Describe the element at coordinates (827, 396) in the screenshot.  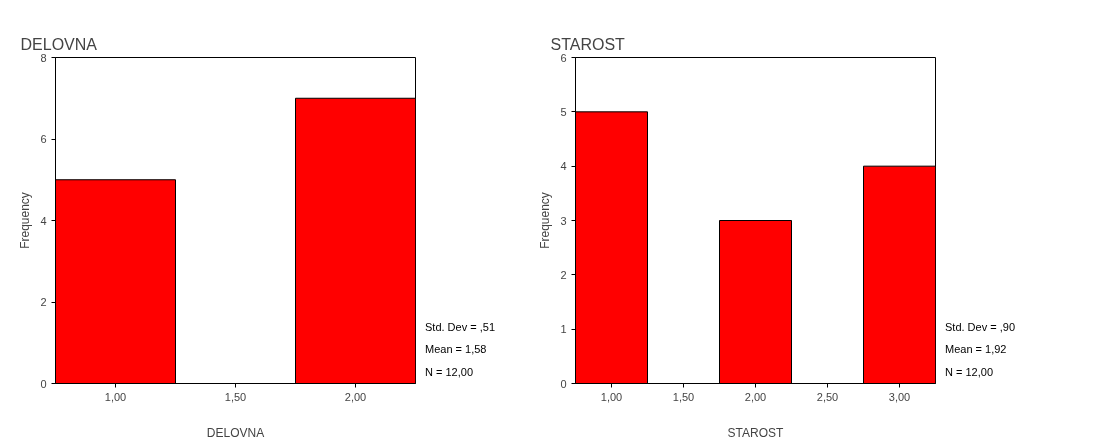
I see `x-tick-label: 2,50` at that location.